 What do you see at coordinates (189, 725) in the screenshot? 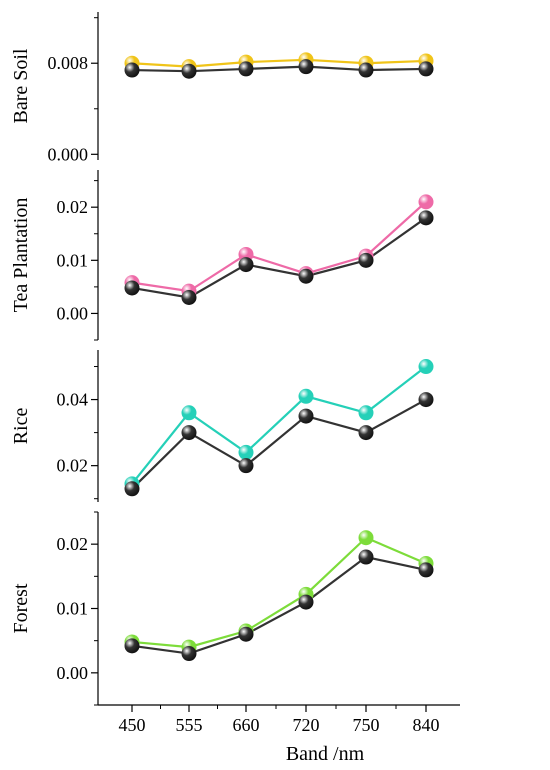
I see `x-tick-label: 555` at bounding box center [189, 725].